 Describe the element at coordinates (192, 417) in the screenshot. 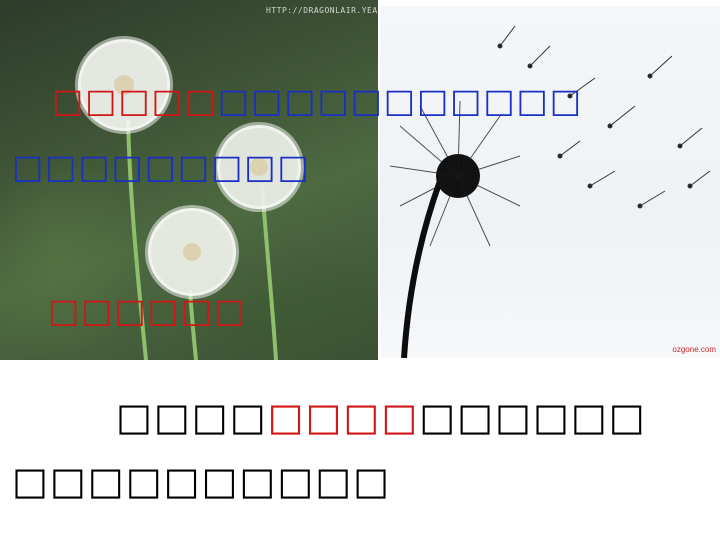

I see `caption-line-1-black-a: □□□□` at that location.